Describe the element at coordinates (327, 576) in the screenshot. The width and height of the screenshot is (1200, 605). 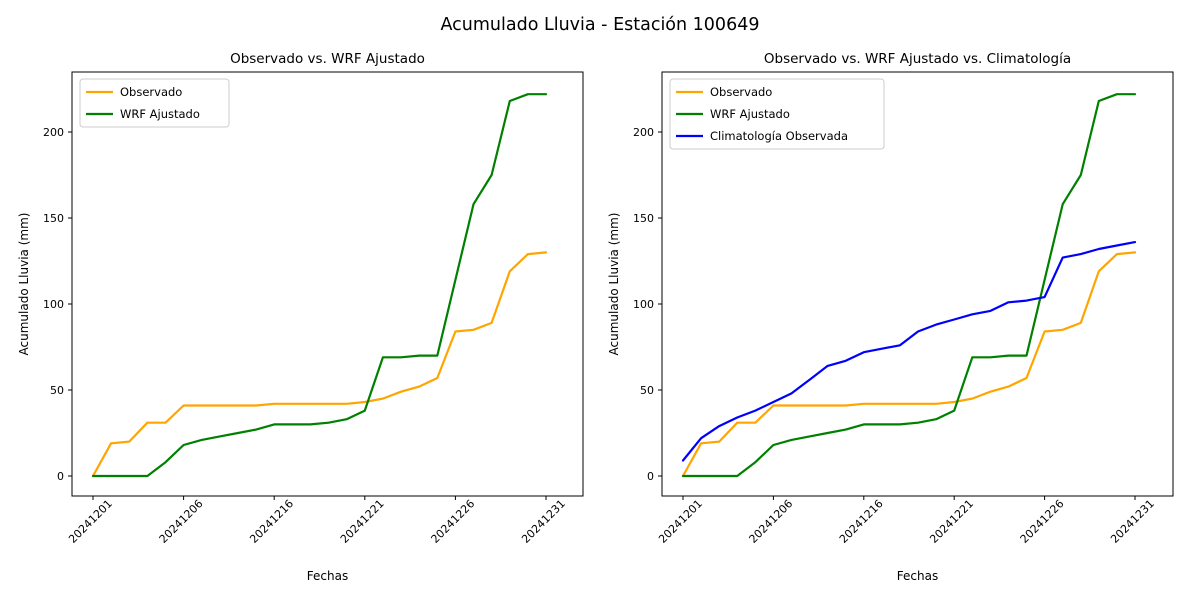
I see `left-x-axis-label: Fechas` at that location.